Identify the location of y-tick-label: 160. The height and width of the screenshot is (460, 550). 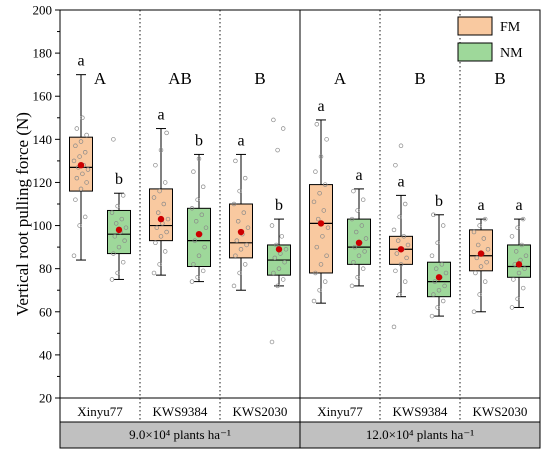
(43, 96).